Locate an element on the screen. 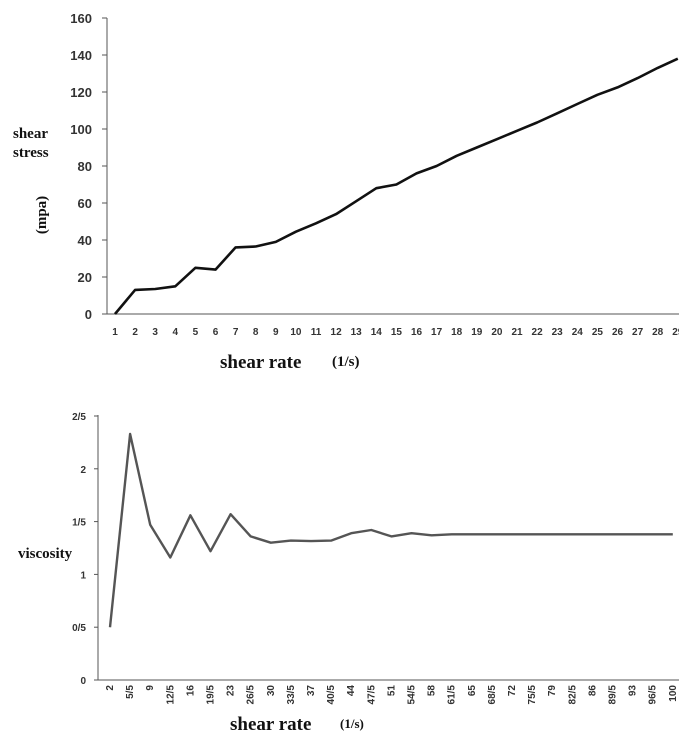 This screenshot has height=736, width=679. x-tick-label: 10 is located at coordinates (296, 332).